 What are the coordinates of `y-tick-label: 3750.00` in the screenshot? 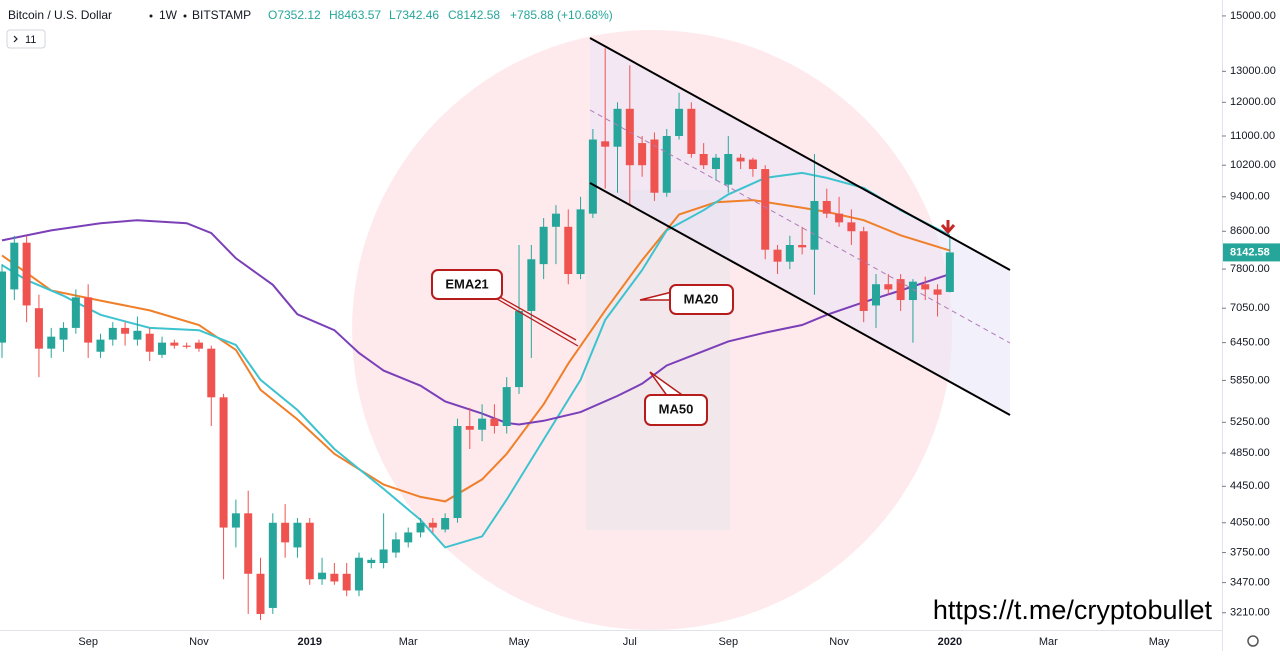 It's located at (1250, 552).